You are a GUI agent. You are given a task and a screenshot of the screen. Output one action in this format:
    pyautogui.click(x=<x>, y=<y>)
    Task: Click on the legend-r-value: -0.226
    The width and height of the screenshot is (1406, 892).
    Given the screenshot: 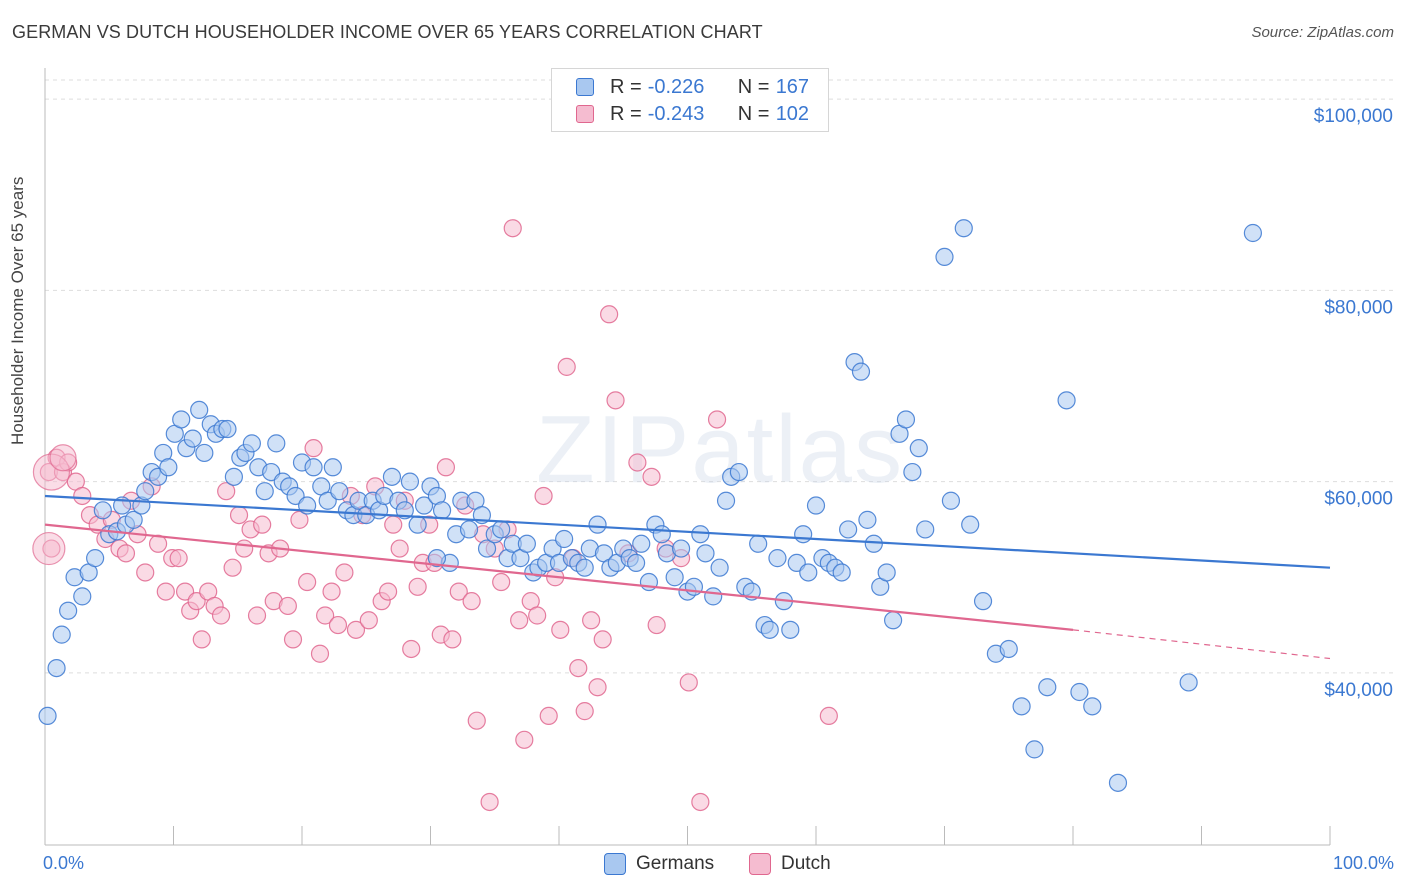 What is the action you would take?
    pyautogui.click(x=676, y=86)
    